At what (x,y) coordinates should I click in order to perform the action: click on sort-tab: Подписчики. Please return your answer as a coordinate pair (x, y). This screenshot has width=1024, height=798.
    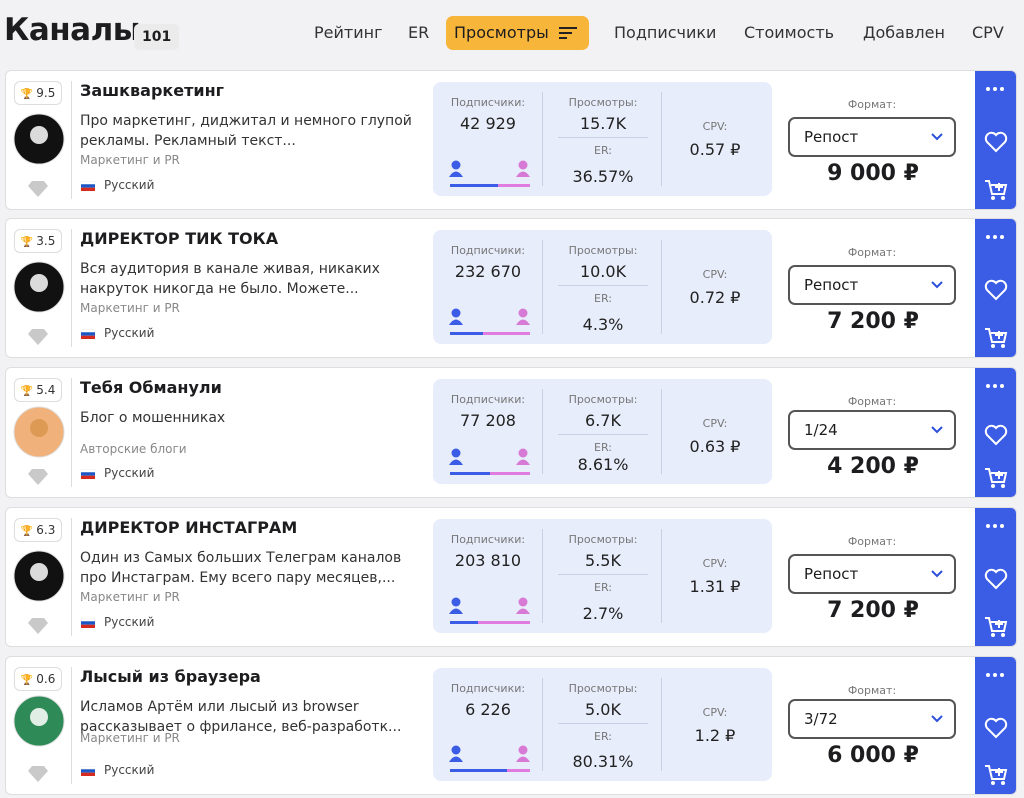
    Looking at the image, I should click on (665, 32).